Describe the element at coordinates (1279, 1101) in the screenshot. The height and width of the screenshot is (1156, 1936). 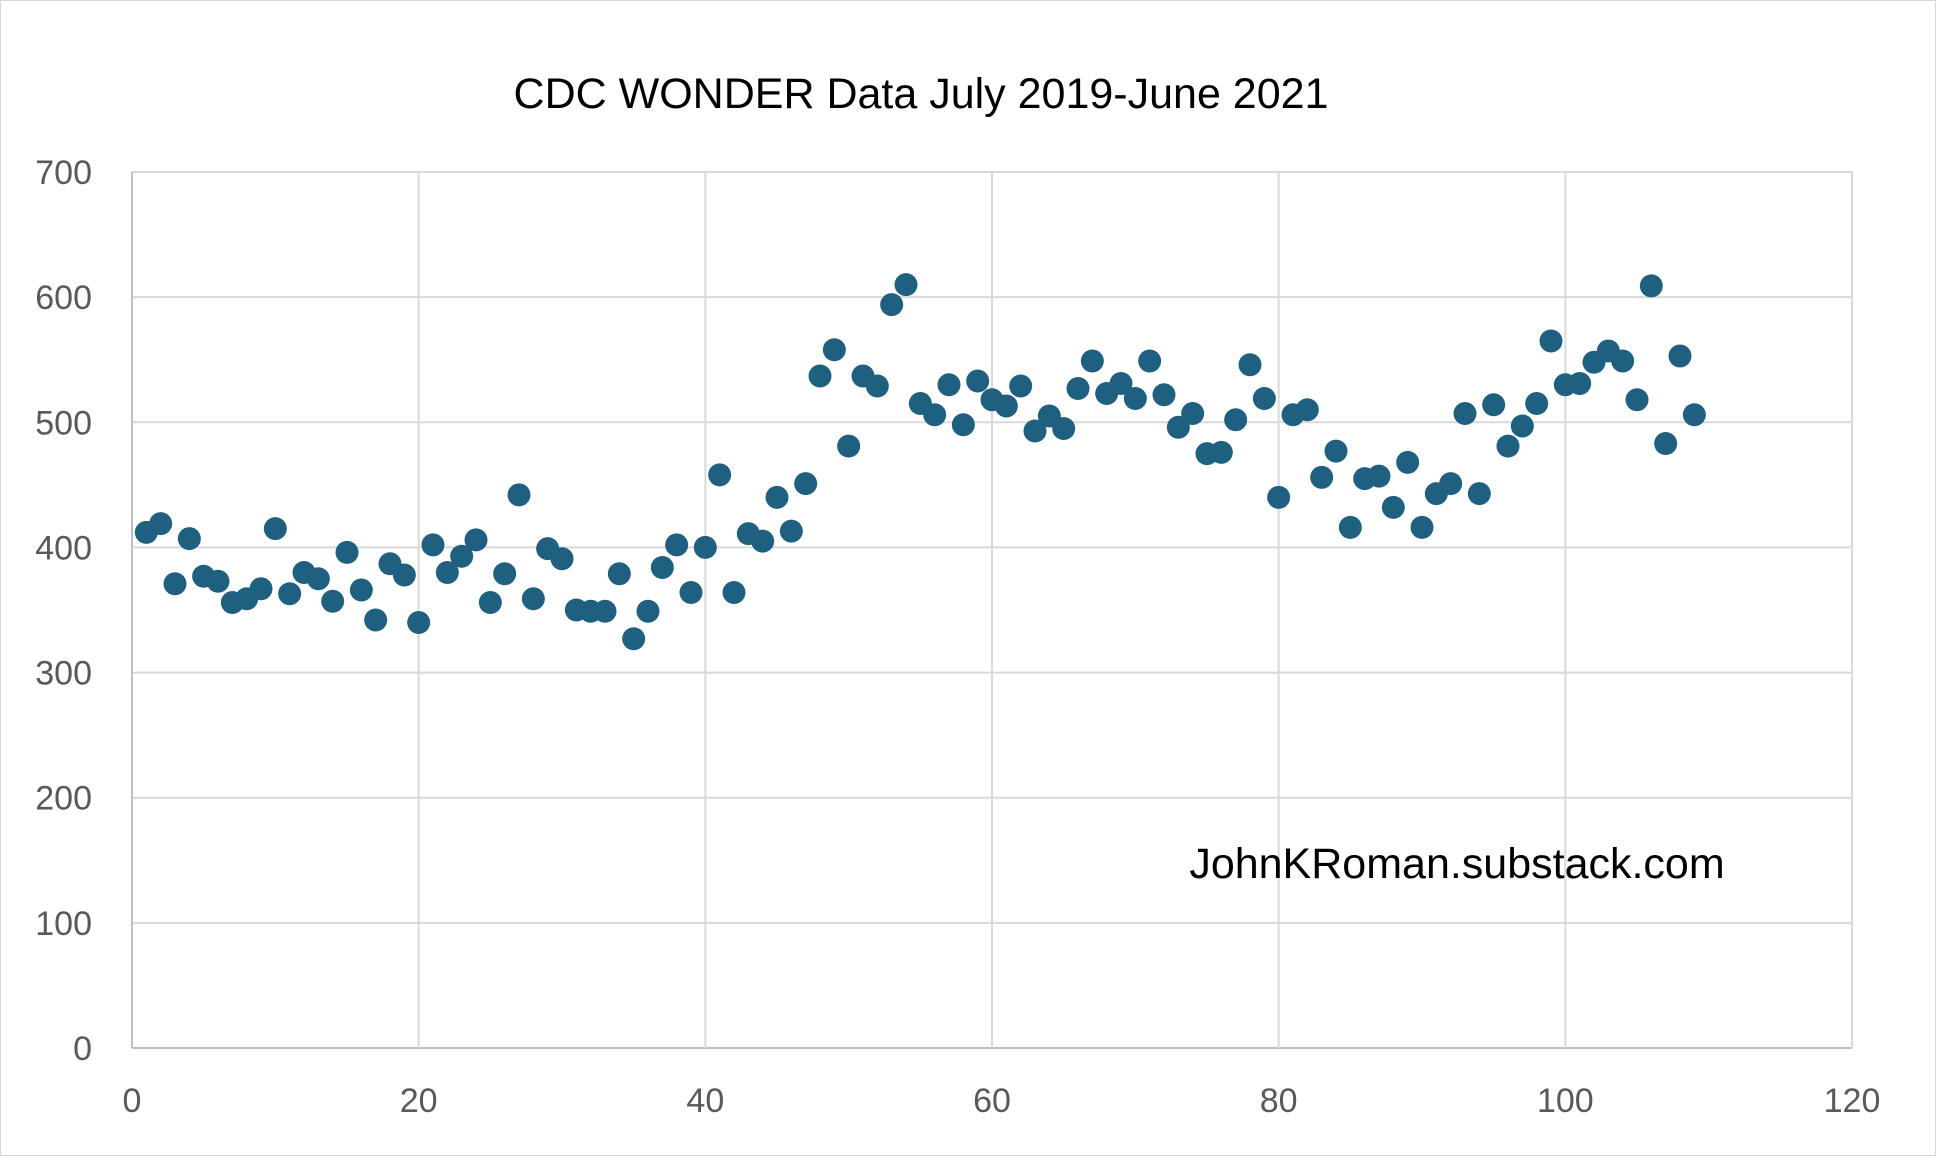
I see `x-tick-label: 80` at that location.